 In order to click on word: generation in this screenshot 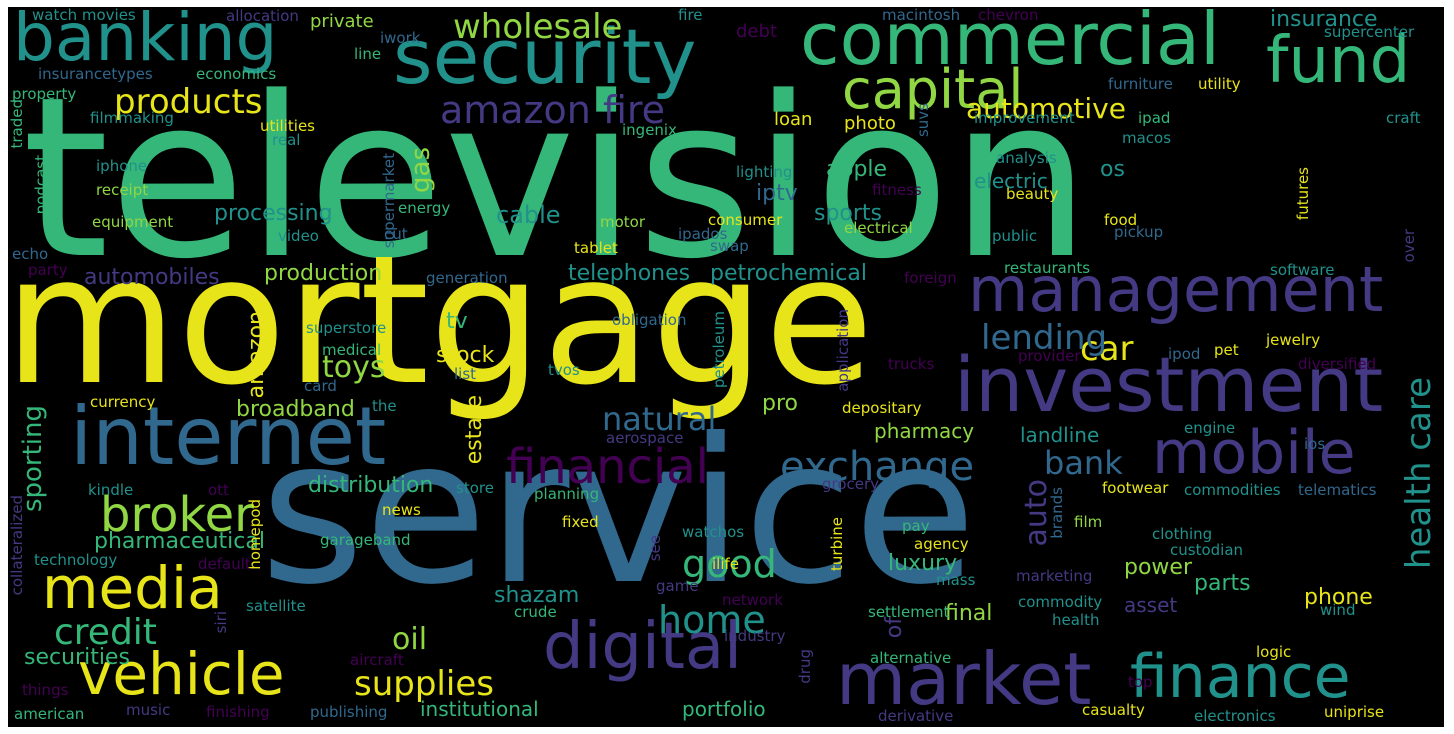, I will do `click(467, 278)`.